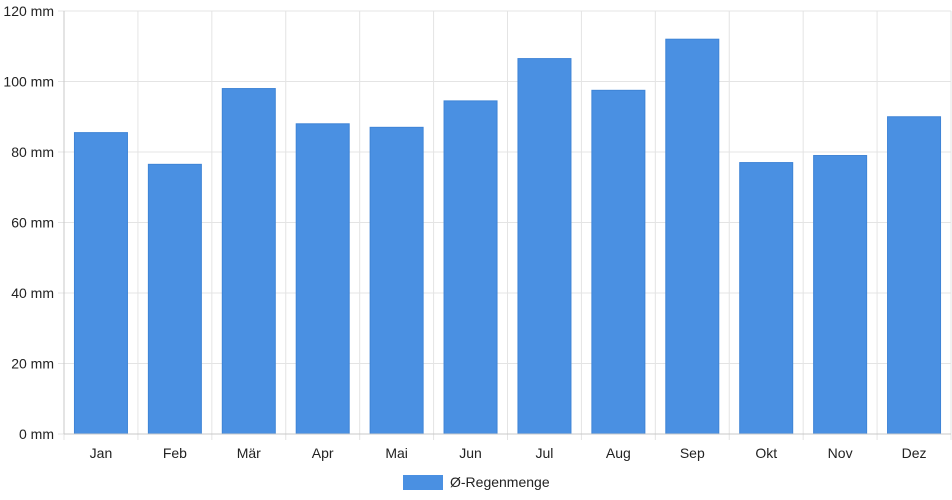 The image size is (952, 500). Describe the element at coordinates (32, 364) in the screenshot. I see `y-tick-label: 20 mm` at that location.